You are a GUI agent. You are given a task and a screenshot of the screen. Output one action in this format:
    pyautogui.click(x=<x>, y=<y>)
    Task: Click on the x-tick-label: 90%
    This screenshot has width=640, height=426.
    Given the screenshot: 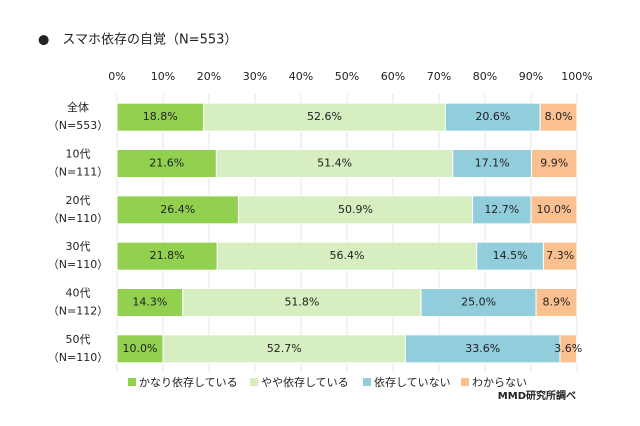 What is the action you would take?
    pyautogui.click(x=531, y=76)
    